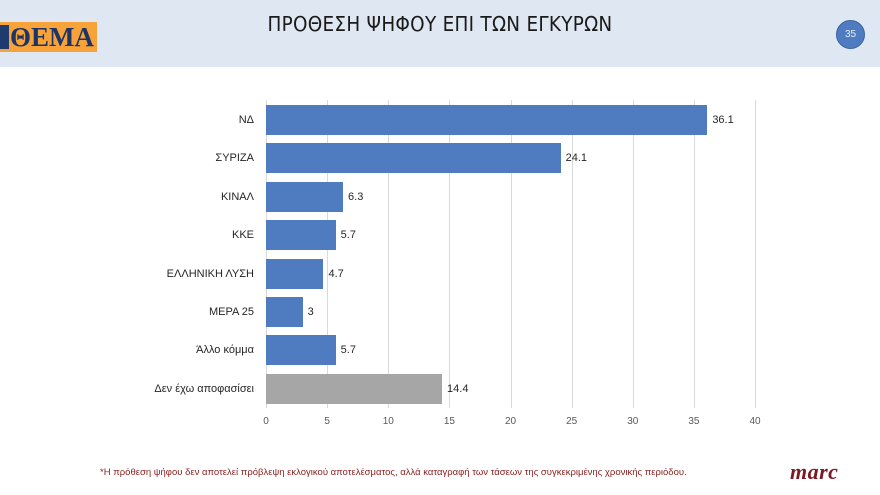  I want to click on category-label: ΚΚΕ, so click(242, 235).